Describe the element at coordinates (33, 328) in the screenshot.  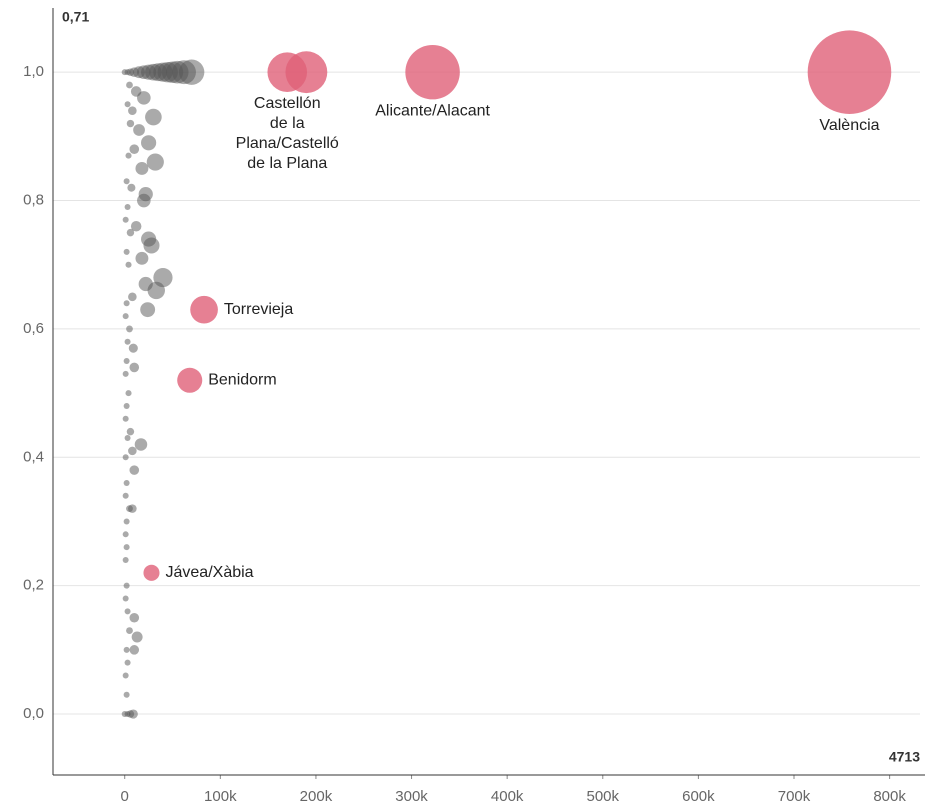
I see `y-tick-label: 0,6` at that location.